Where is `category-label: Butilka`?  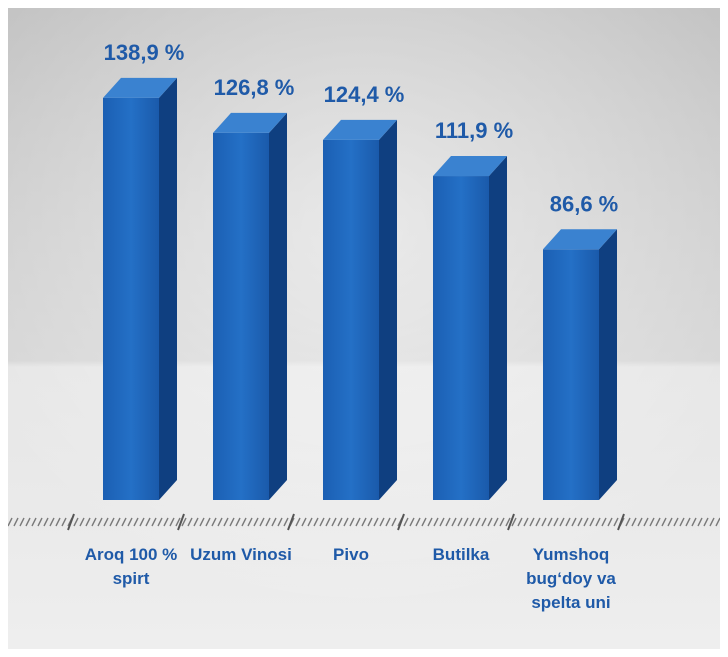
category-label: Butilka is located at coordinates (461, 554).